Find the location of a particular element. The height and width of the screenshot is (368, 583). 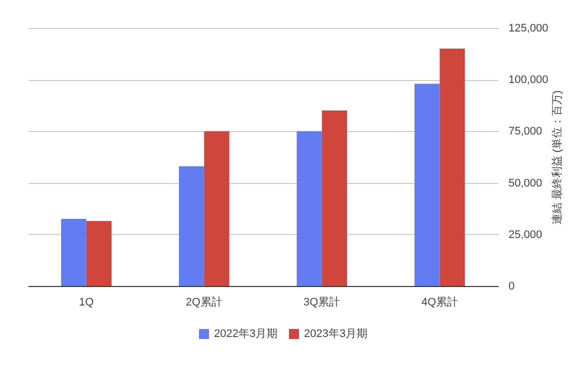

x-tick-label: 4Q累計 is located at coordinates (439, 302).